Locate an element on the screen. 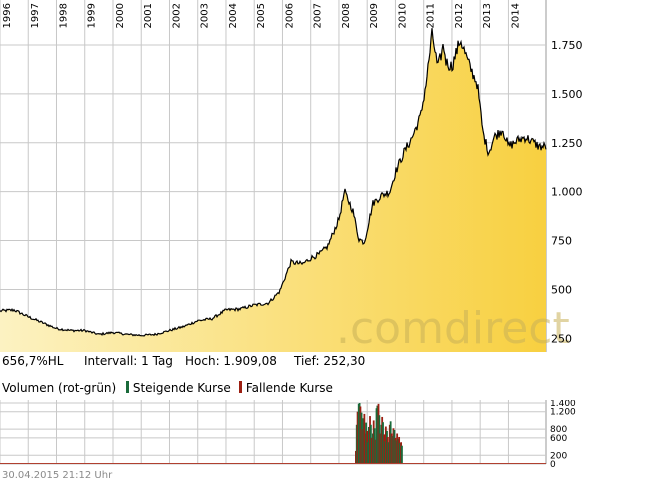  value-tick-label: 1.500 is located at coordinates (567, 94).